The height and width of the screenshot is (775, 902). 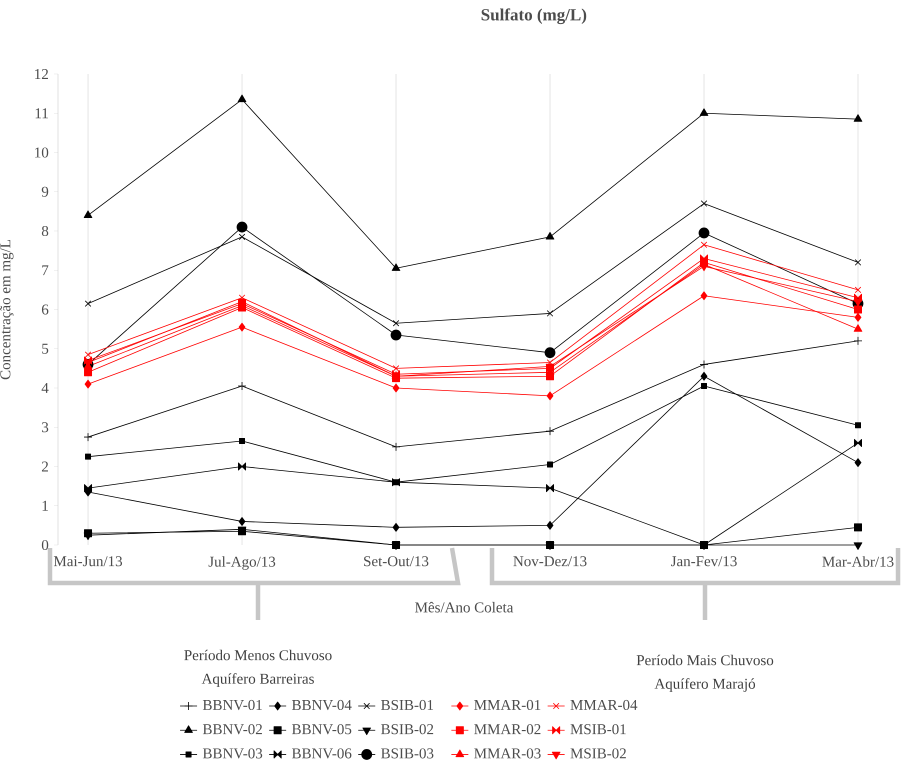 What do you see at coordinates (464, 607) in the screenshot?
I see `x-axis-title: Mês/Ano Coleta` at bounding box center [464, 607].